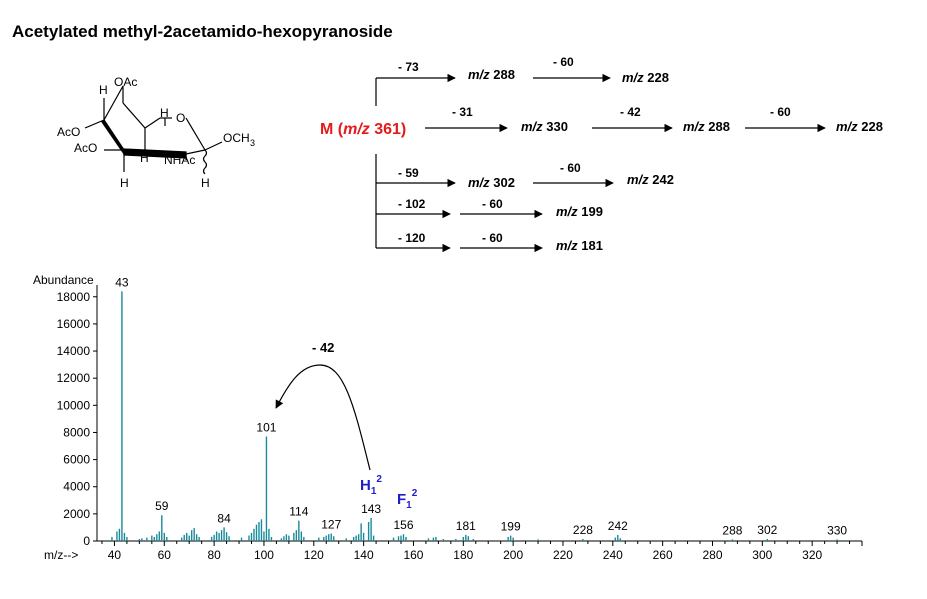 The width and height of the screenshot is (927, 599). Describe the element at coordinates (663, 555) in the screenshot. I see `x-tick-label: 260` at that location.